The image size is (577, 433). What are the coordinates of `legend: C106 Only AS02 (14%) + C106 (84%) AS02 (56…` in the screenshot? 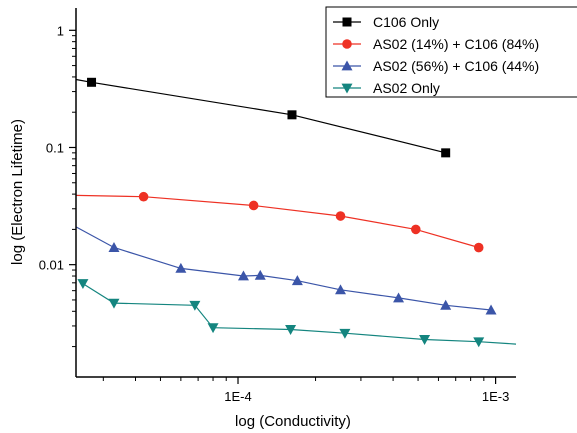 It's located at (451, 52).